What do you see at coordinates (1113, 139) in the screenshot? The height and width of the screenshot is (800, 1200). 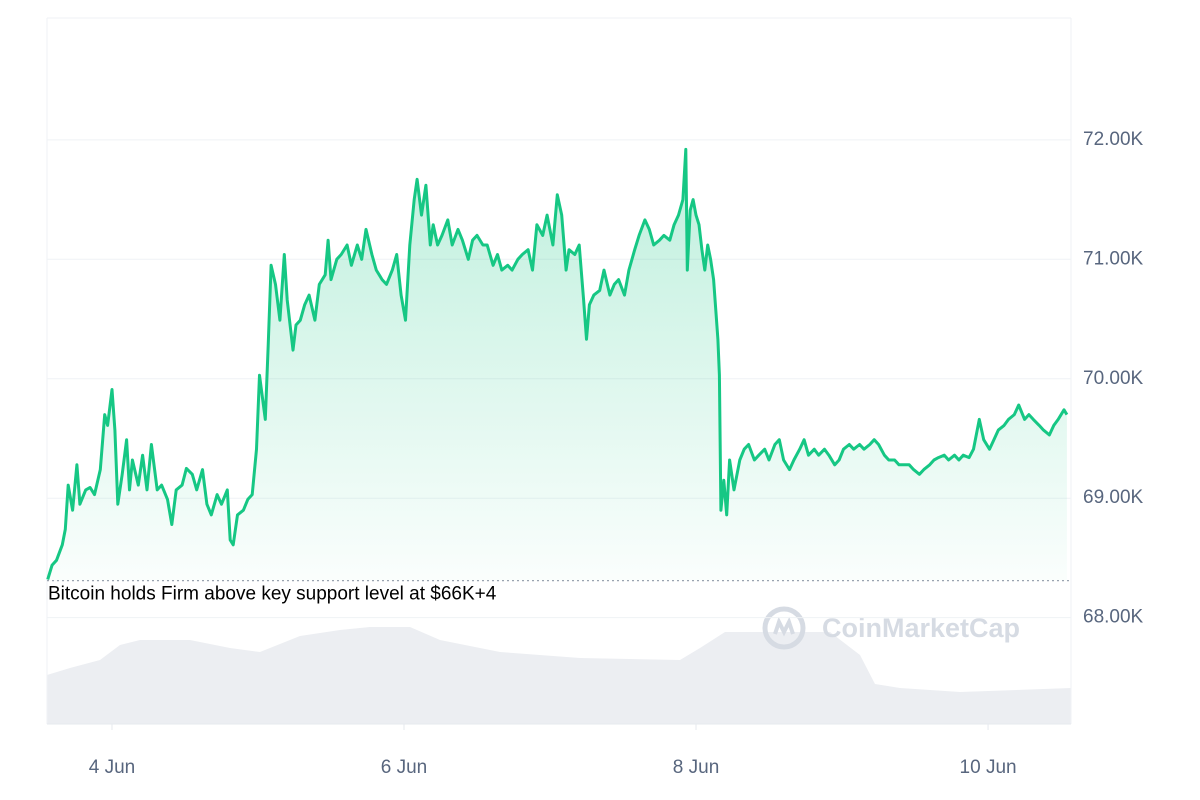 I see `y-tick-label: 72.00K` at bounding box center [1113, 139].